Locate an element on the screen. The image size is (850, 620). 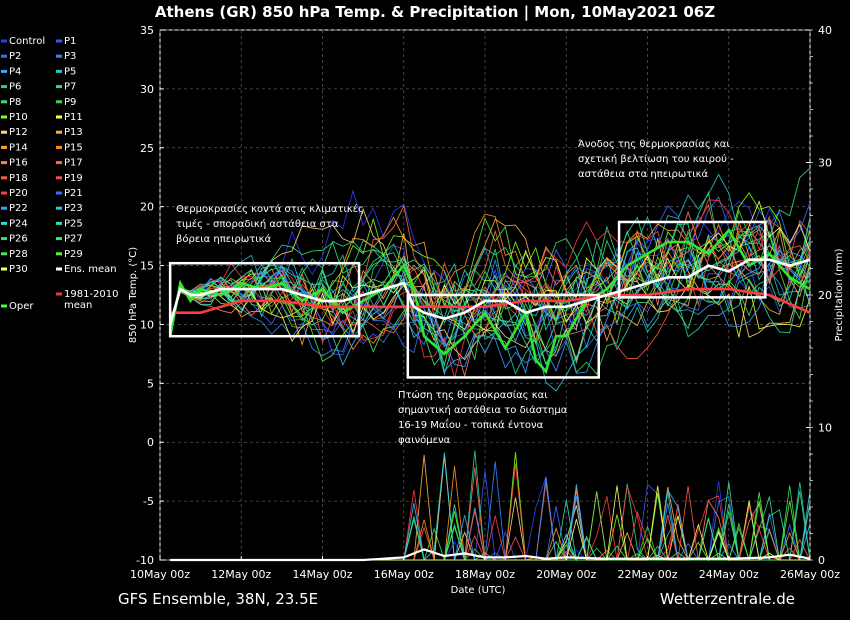
legend-item: P4 is located at coordinates (11, 71).